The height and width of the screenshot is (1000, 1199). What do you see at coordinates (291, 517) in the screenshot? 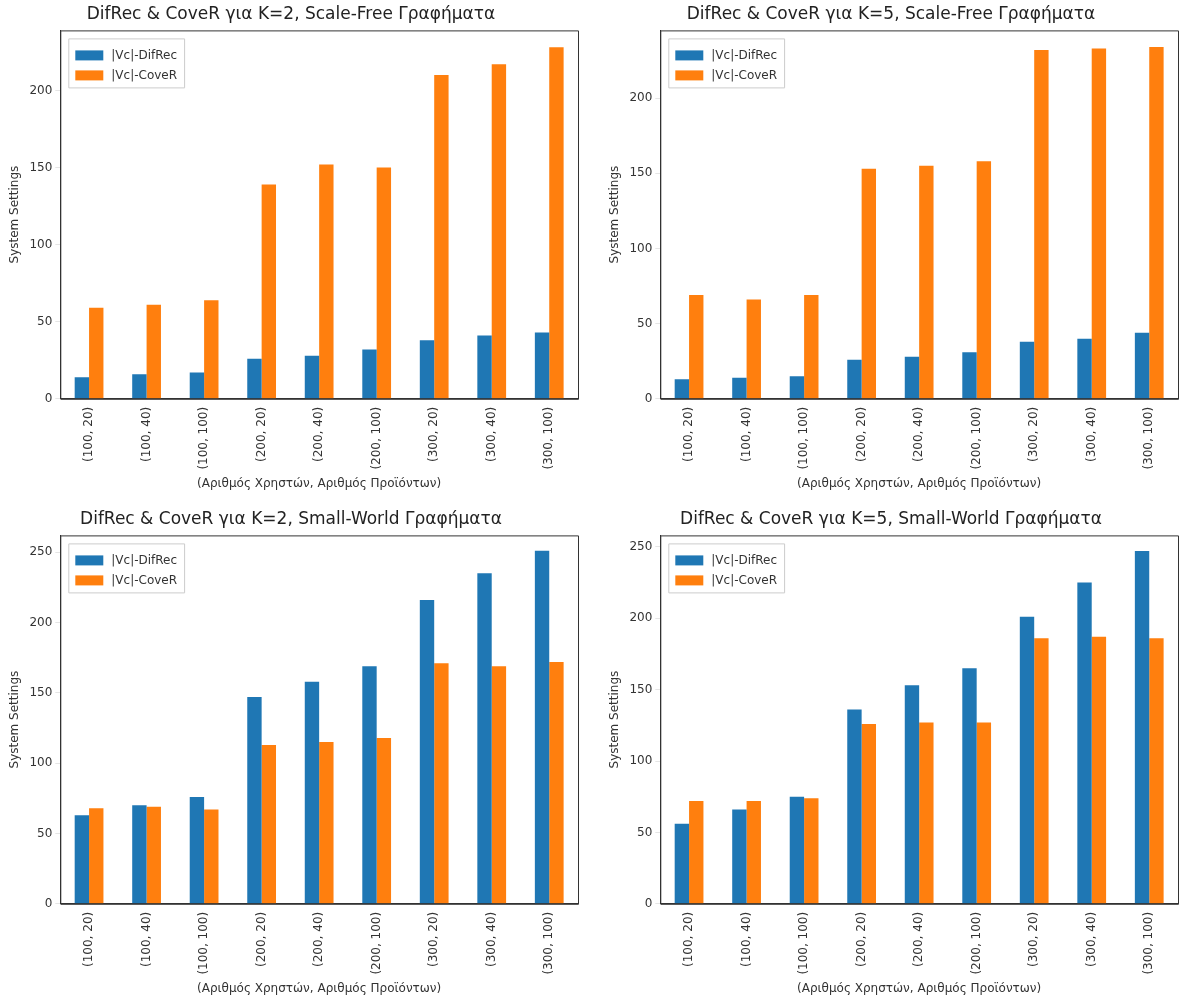
I see `chart-title: DifRec & CoveR για K=2, Small-World Γραφήματα` at bounding box center [291, 517].